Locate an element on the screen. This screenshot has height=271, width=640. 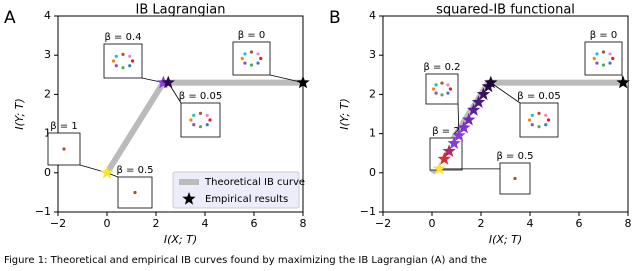
annotation-label: β = 0.5 is located at coordinates (134, 170).